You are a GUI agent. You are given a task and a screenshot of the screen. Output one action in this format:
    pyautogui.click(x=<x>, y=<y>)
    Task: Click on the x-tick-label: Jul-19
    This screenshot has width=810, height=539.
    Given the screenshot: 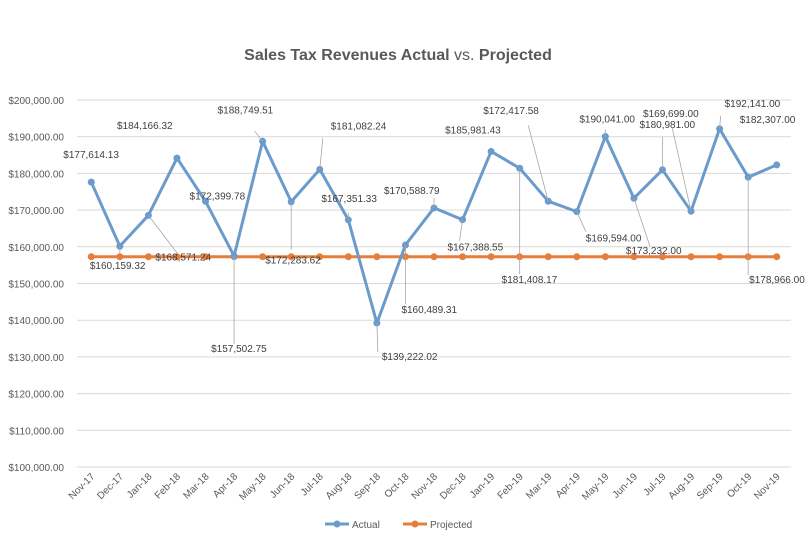 What is the action you would take?
    pyautogui.click(x=655, y=484)
    